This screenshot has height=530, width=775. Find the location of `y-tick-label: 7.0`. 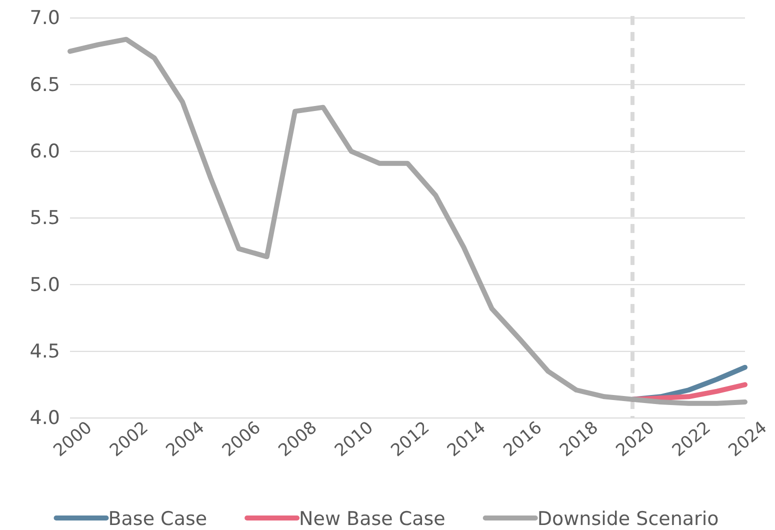

y-tick-label: 7.0 is located at coordinates (45, 18).